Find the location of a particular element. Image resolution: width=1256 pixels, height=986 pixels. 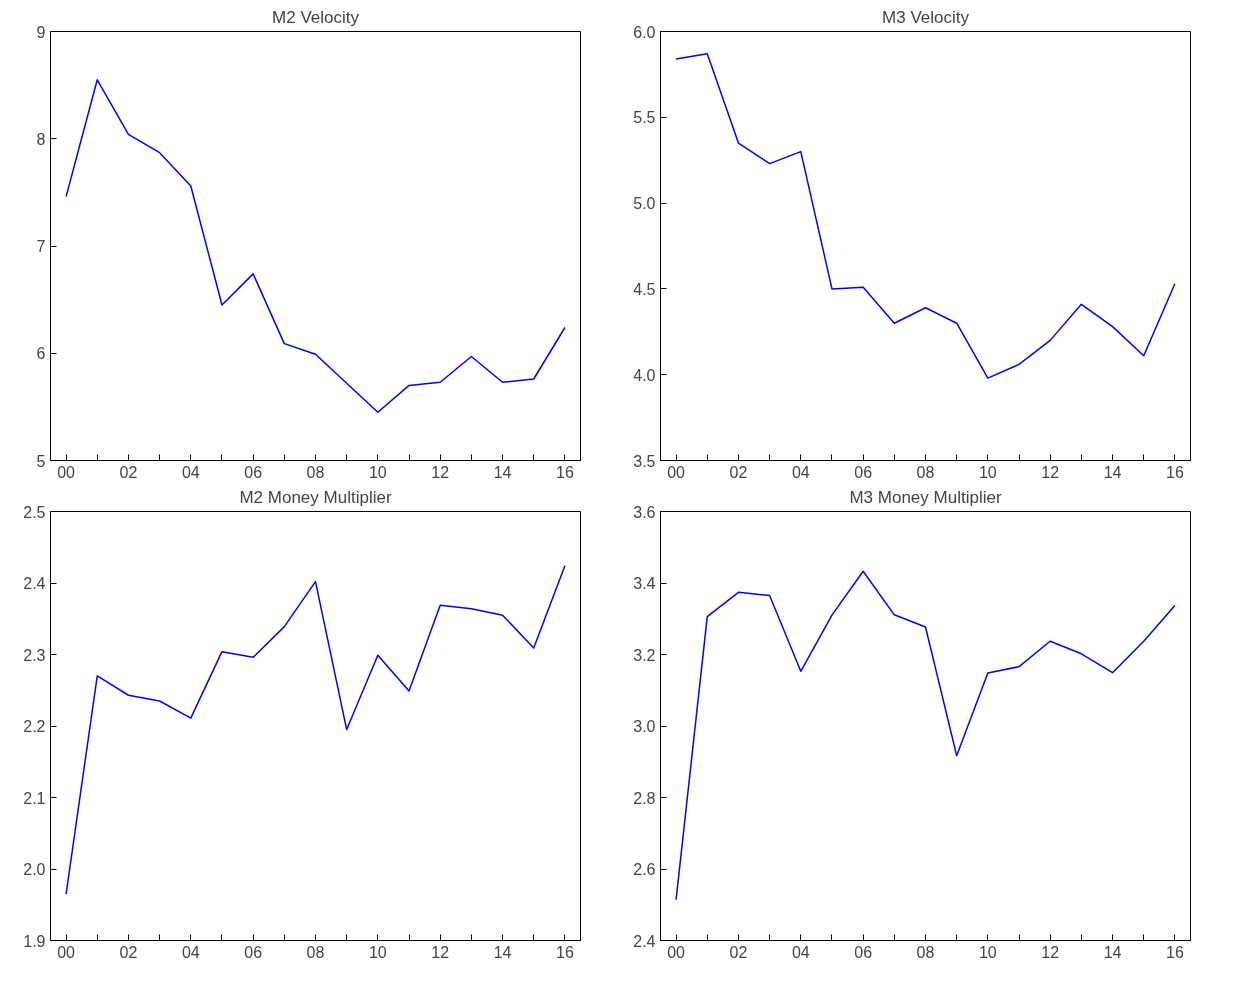

y-tick-label: 4.5 is located at coordinates (644, 289).